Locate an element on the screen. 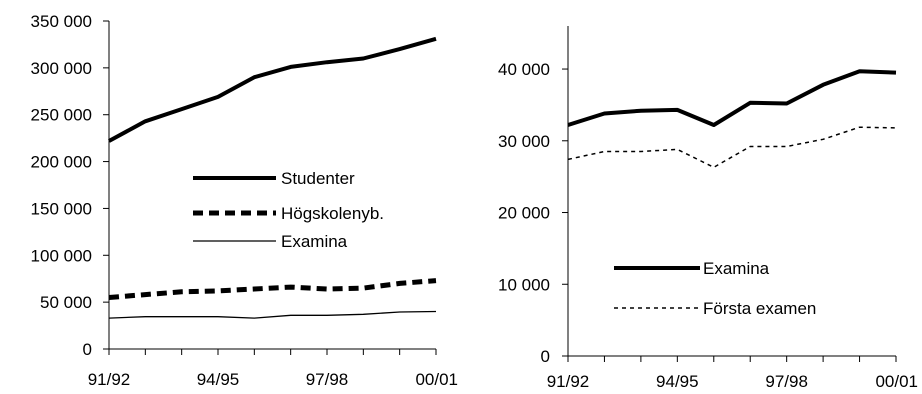  y-tick-label: 30 000 is located at coordinates (524, 141).